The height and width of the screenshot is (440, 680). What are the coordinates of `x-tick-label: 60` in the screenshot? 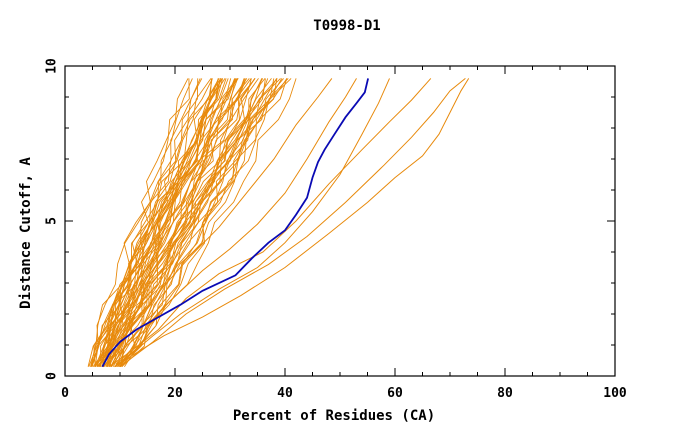 It's located at (395, 393).